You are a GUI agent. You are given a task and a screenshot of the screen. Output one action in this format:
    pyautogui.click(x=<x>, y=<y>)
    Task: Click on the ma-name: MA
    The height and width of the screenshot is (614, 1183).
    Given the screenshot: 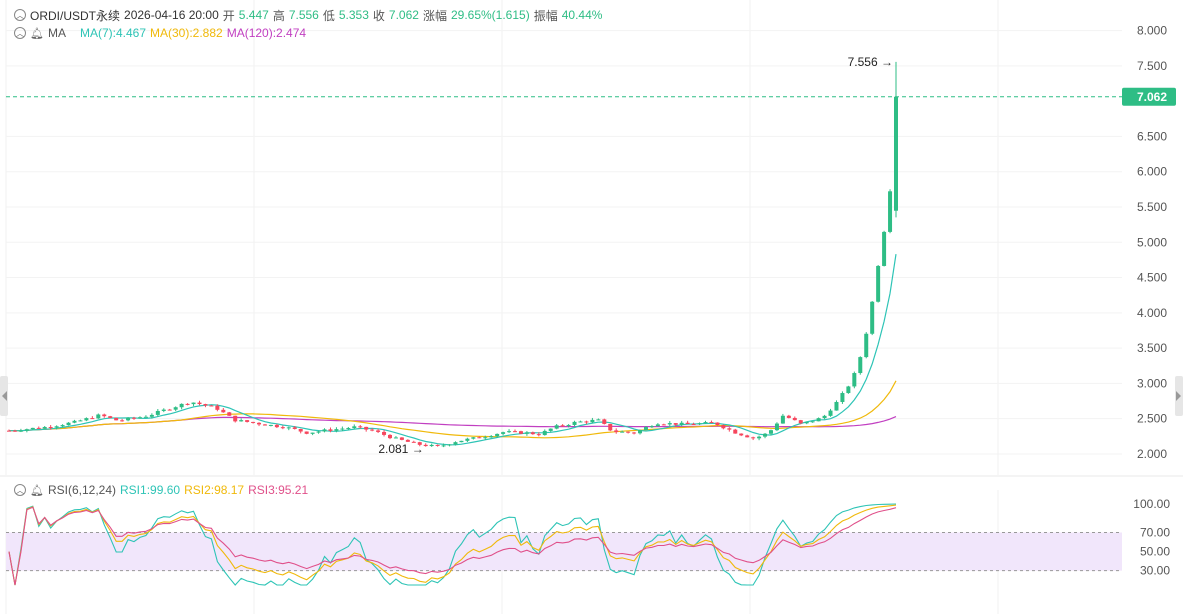 What is the action you would take?
    pyautogui.click(x=56, y=33)
    